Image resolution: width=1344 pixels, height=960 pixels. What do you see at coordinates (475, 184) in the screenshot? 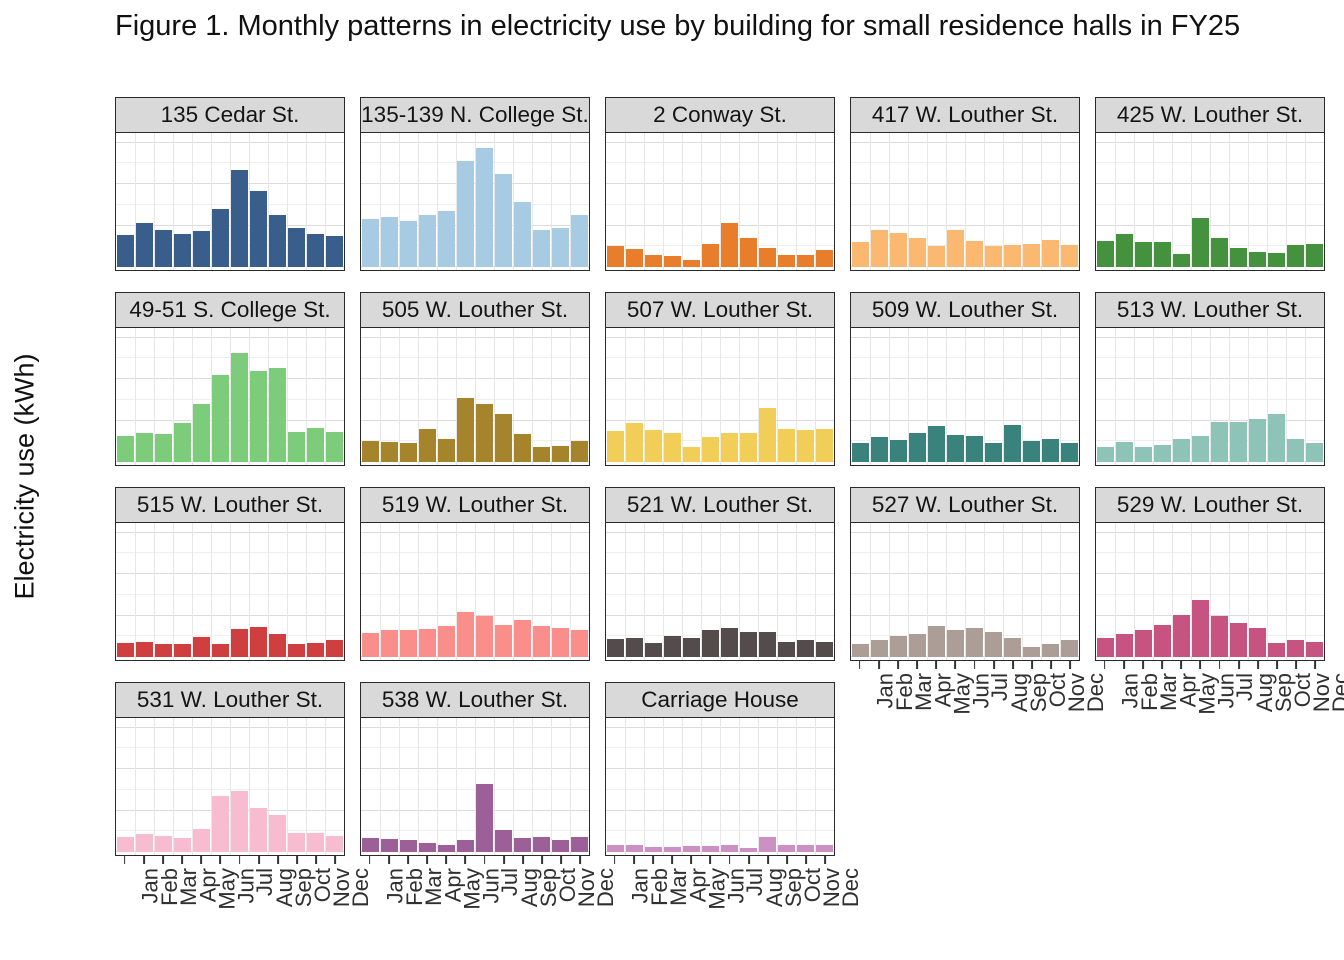
I see `facet-panel-135-139-n-college-st-: 135-139 N. College St.` at bounding box center [475, 184].